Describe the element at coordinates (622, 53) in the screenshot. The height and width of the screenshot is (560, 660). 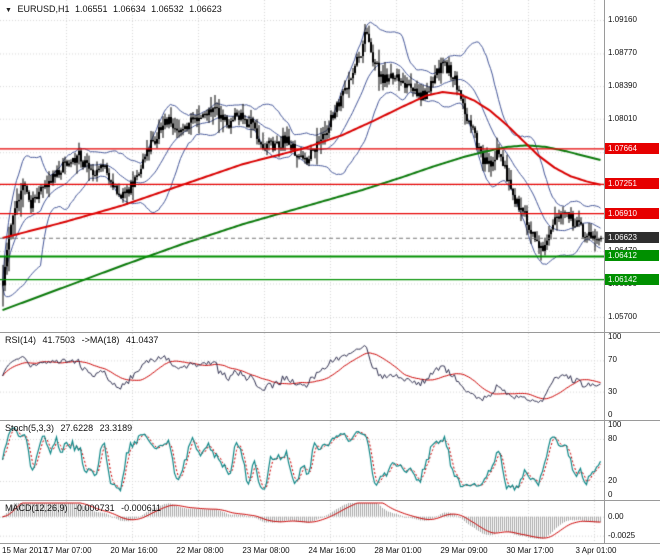
I see `y-axis-tick: 1.08770` at that location.